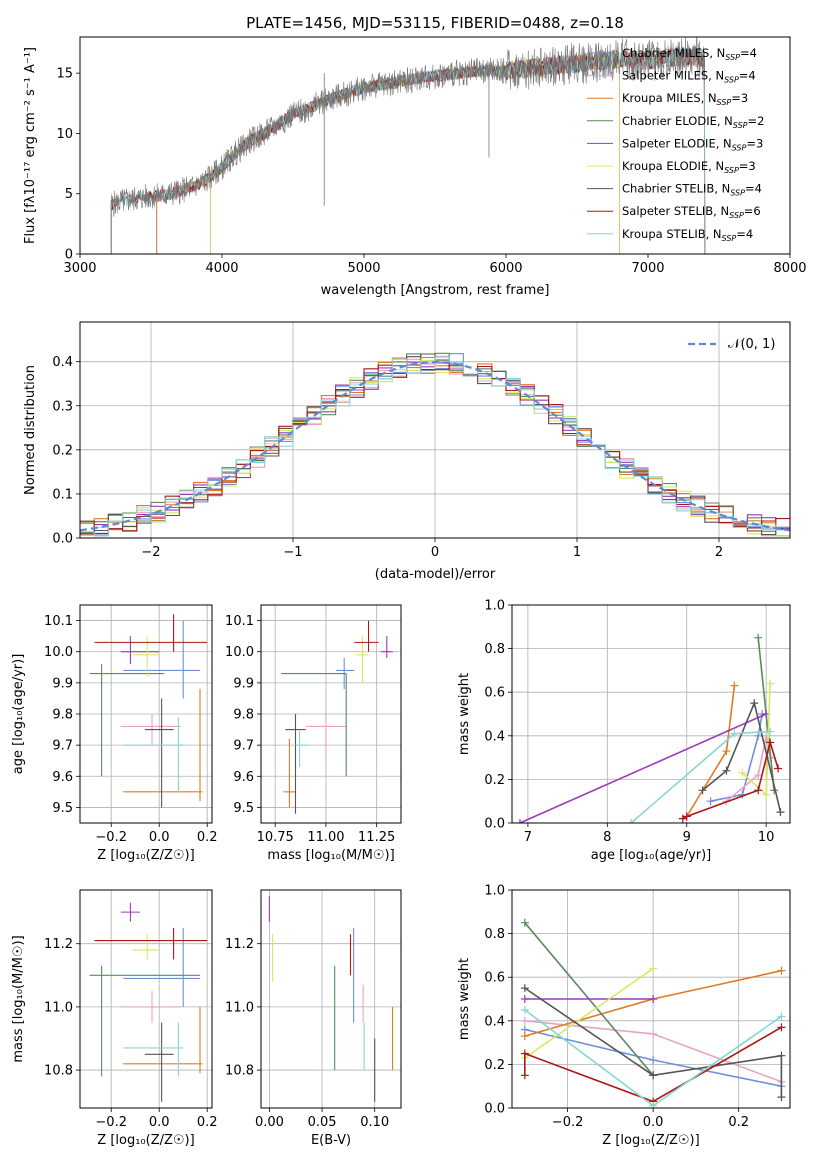 This screenshot has width=819, height=1174. What do you see at coordinates (62, 406) in the screenshot?
I see `y-tick-label: 0.3` at bounding box center [62, 406].